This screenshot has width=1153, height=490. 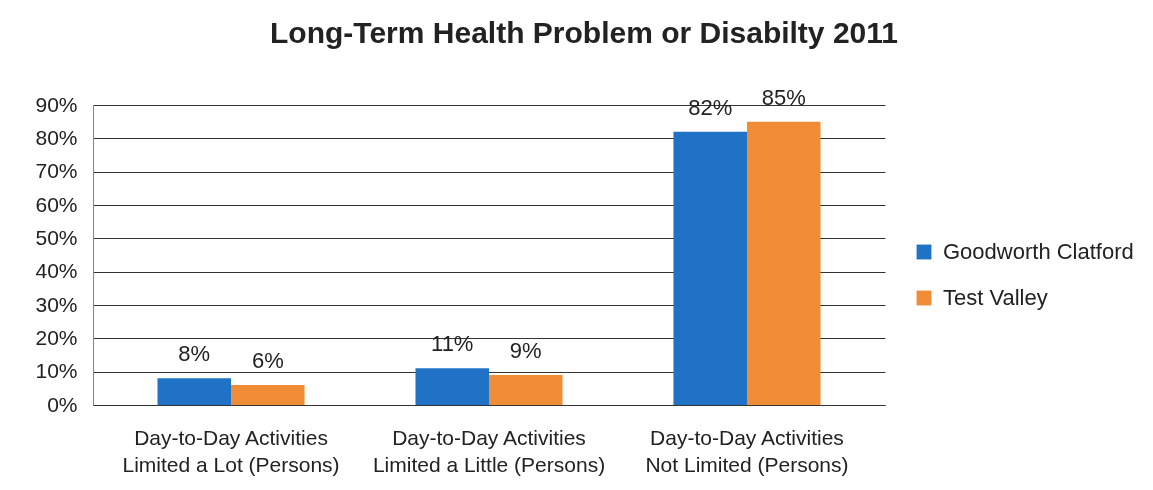 I want to click on y-tick-label: 60%, so click(x=56, y=204).